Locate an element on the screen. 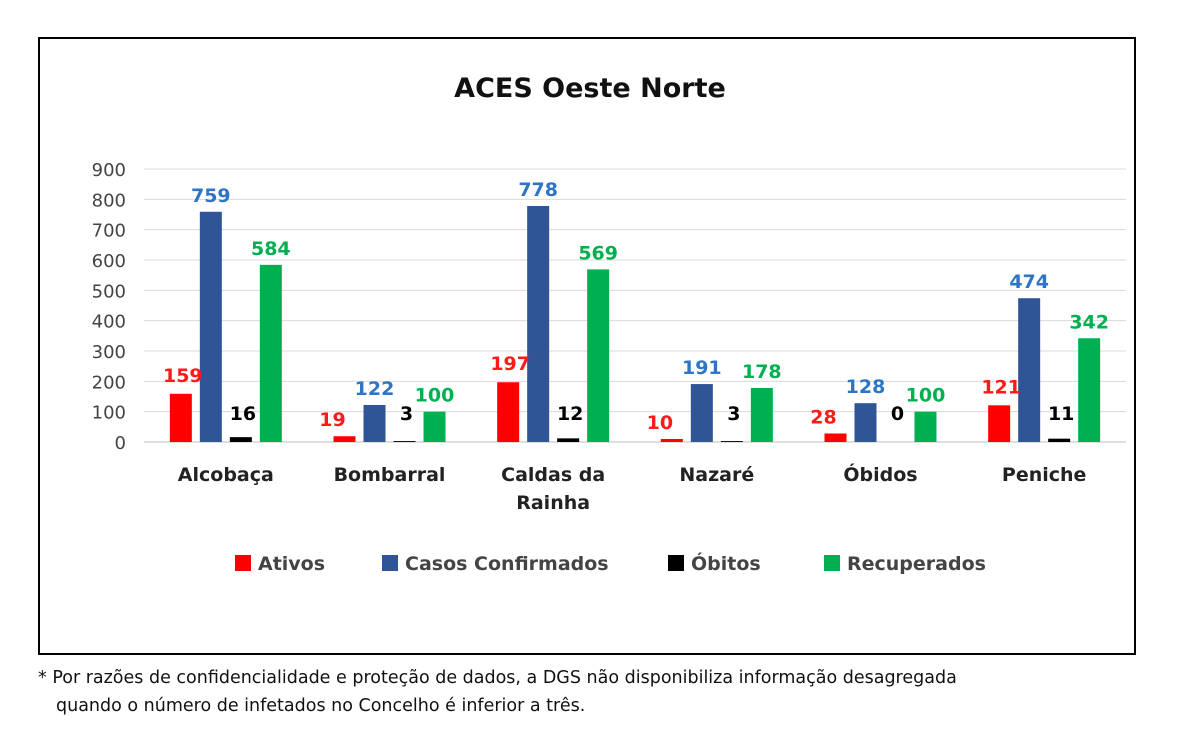 The width and height of the screenshot is (1200, 753). legend-label: Casos Confirmados is located at coordinates (507, 564).